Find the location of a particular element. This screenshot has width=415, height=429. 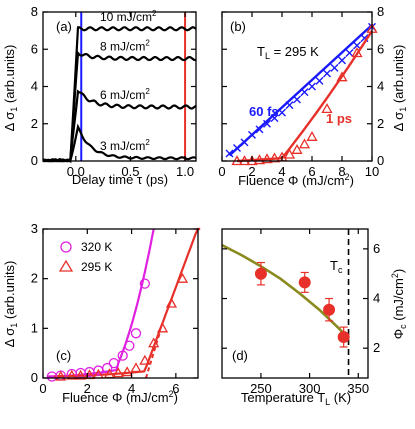

series-label: 10 mJ/cm2 is located at coordinates (128, 16).